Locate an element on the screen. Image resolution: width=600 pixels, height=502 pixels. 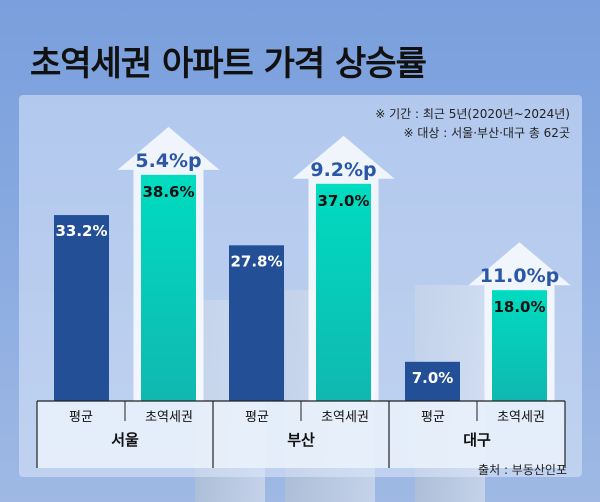
bar-label-average: 33.2% is located at coordinates (81, 231).